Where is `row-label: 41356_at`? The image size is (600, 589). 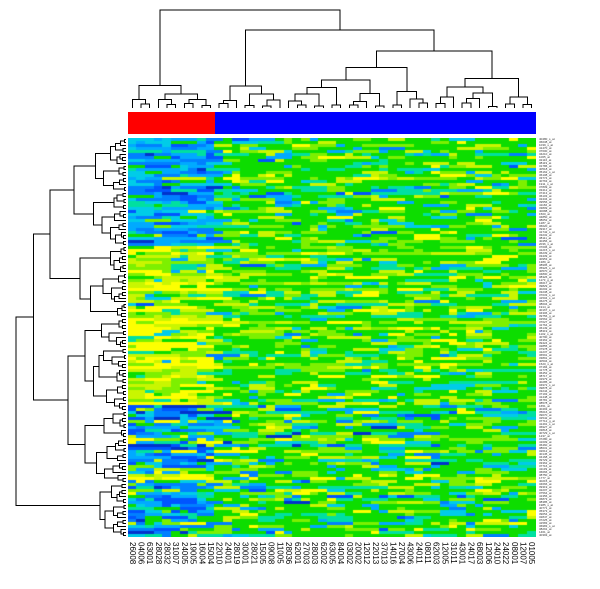 row-label: 41356_at is located at coordinates (545, 496).